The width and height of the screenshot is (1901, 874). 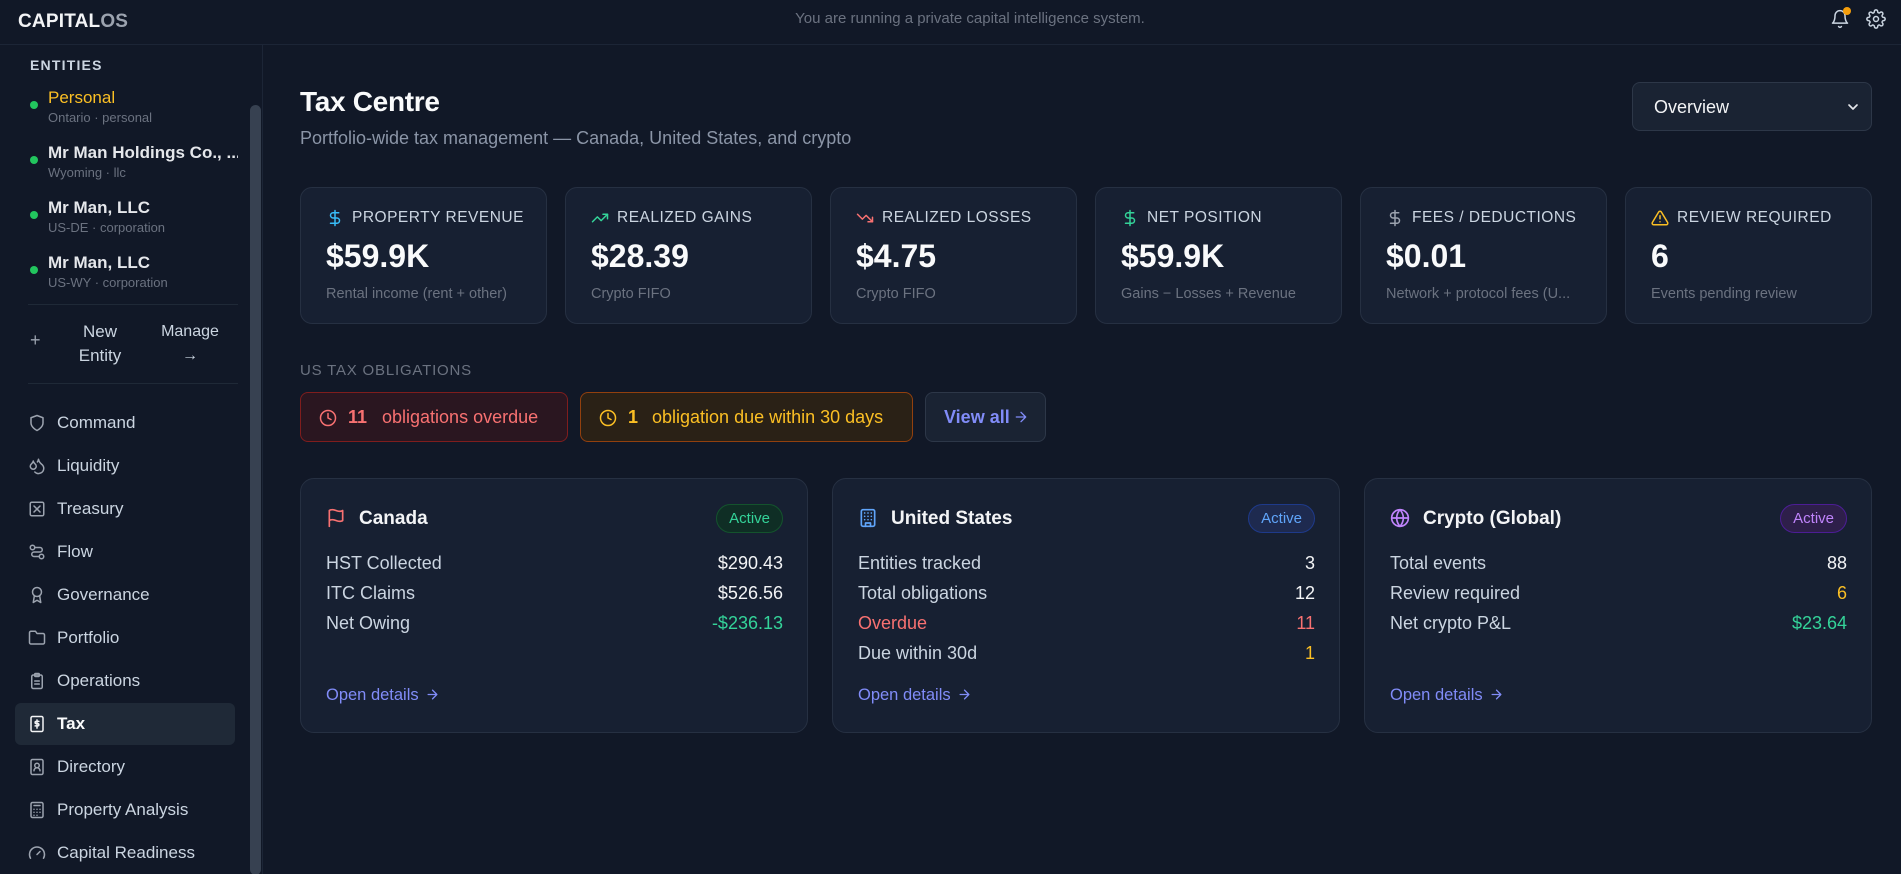 I want to click on due-soon-pill: 1 obligation due within 30 days, so click(x=746, y=417).